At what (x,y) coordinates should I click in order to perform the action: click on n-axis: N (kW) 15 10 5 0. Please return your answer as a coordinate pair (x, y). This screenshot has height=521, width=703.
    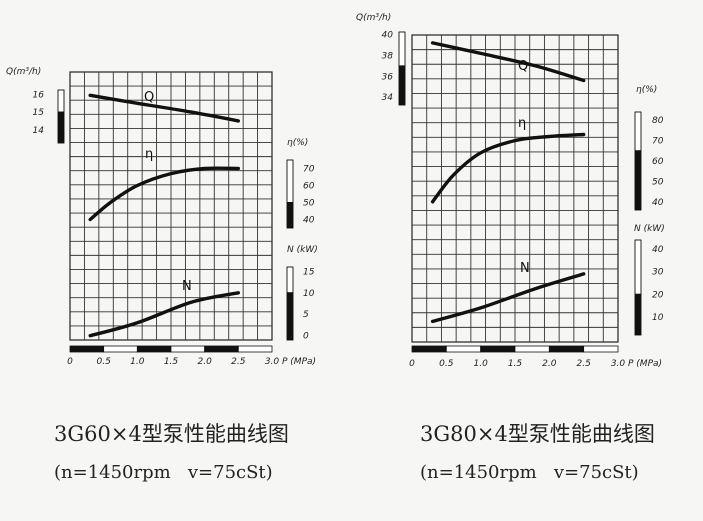
    Looking at the image, I should click on (302, 293).